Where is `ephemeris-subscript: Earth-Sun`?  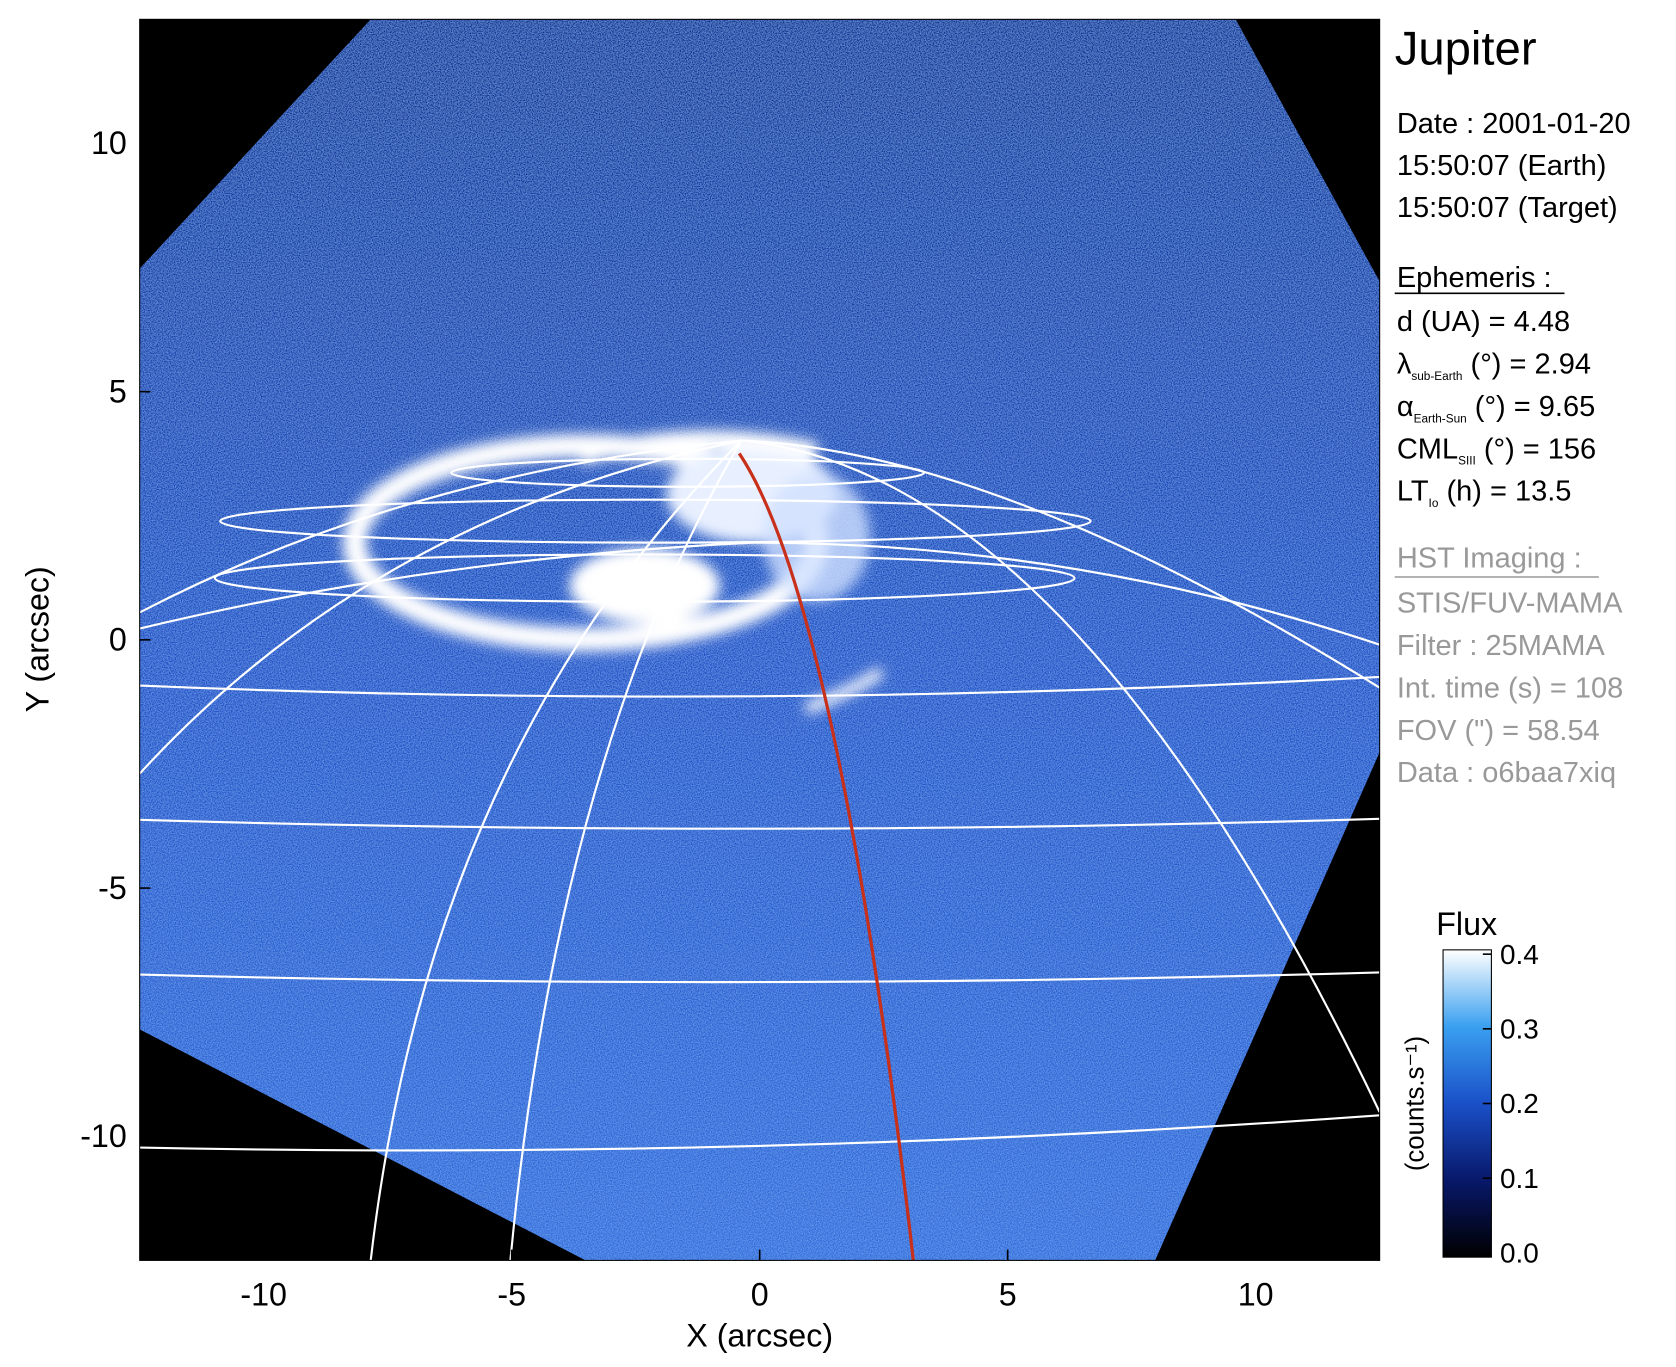 ephemeris-subscript: Earth-Sun is located at coordinates (1440, 418).